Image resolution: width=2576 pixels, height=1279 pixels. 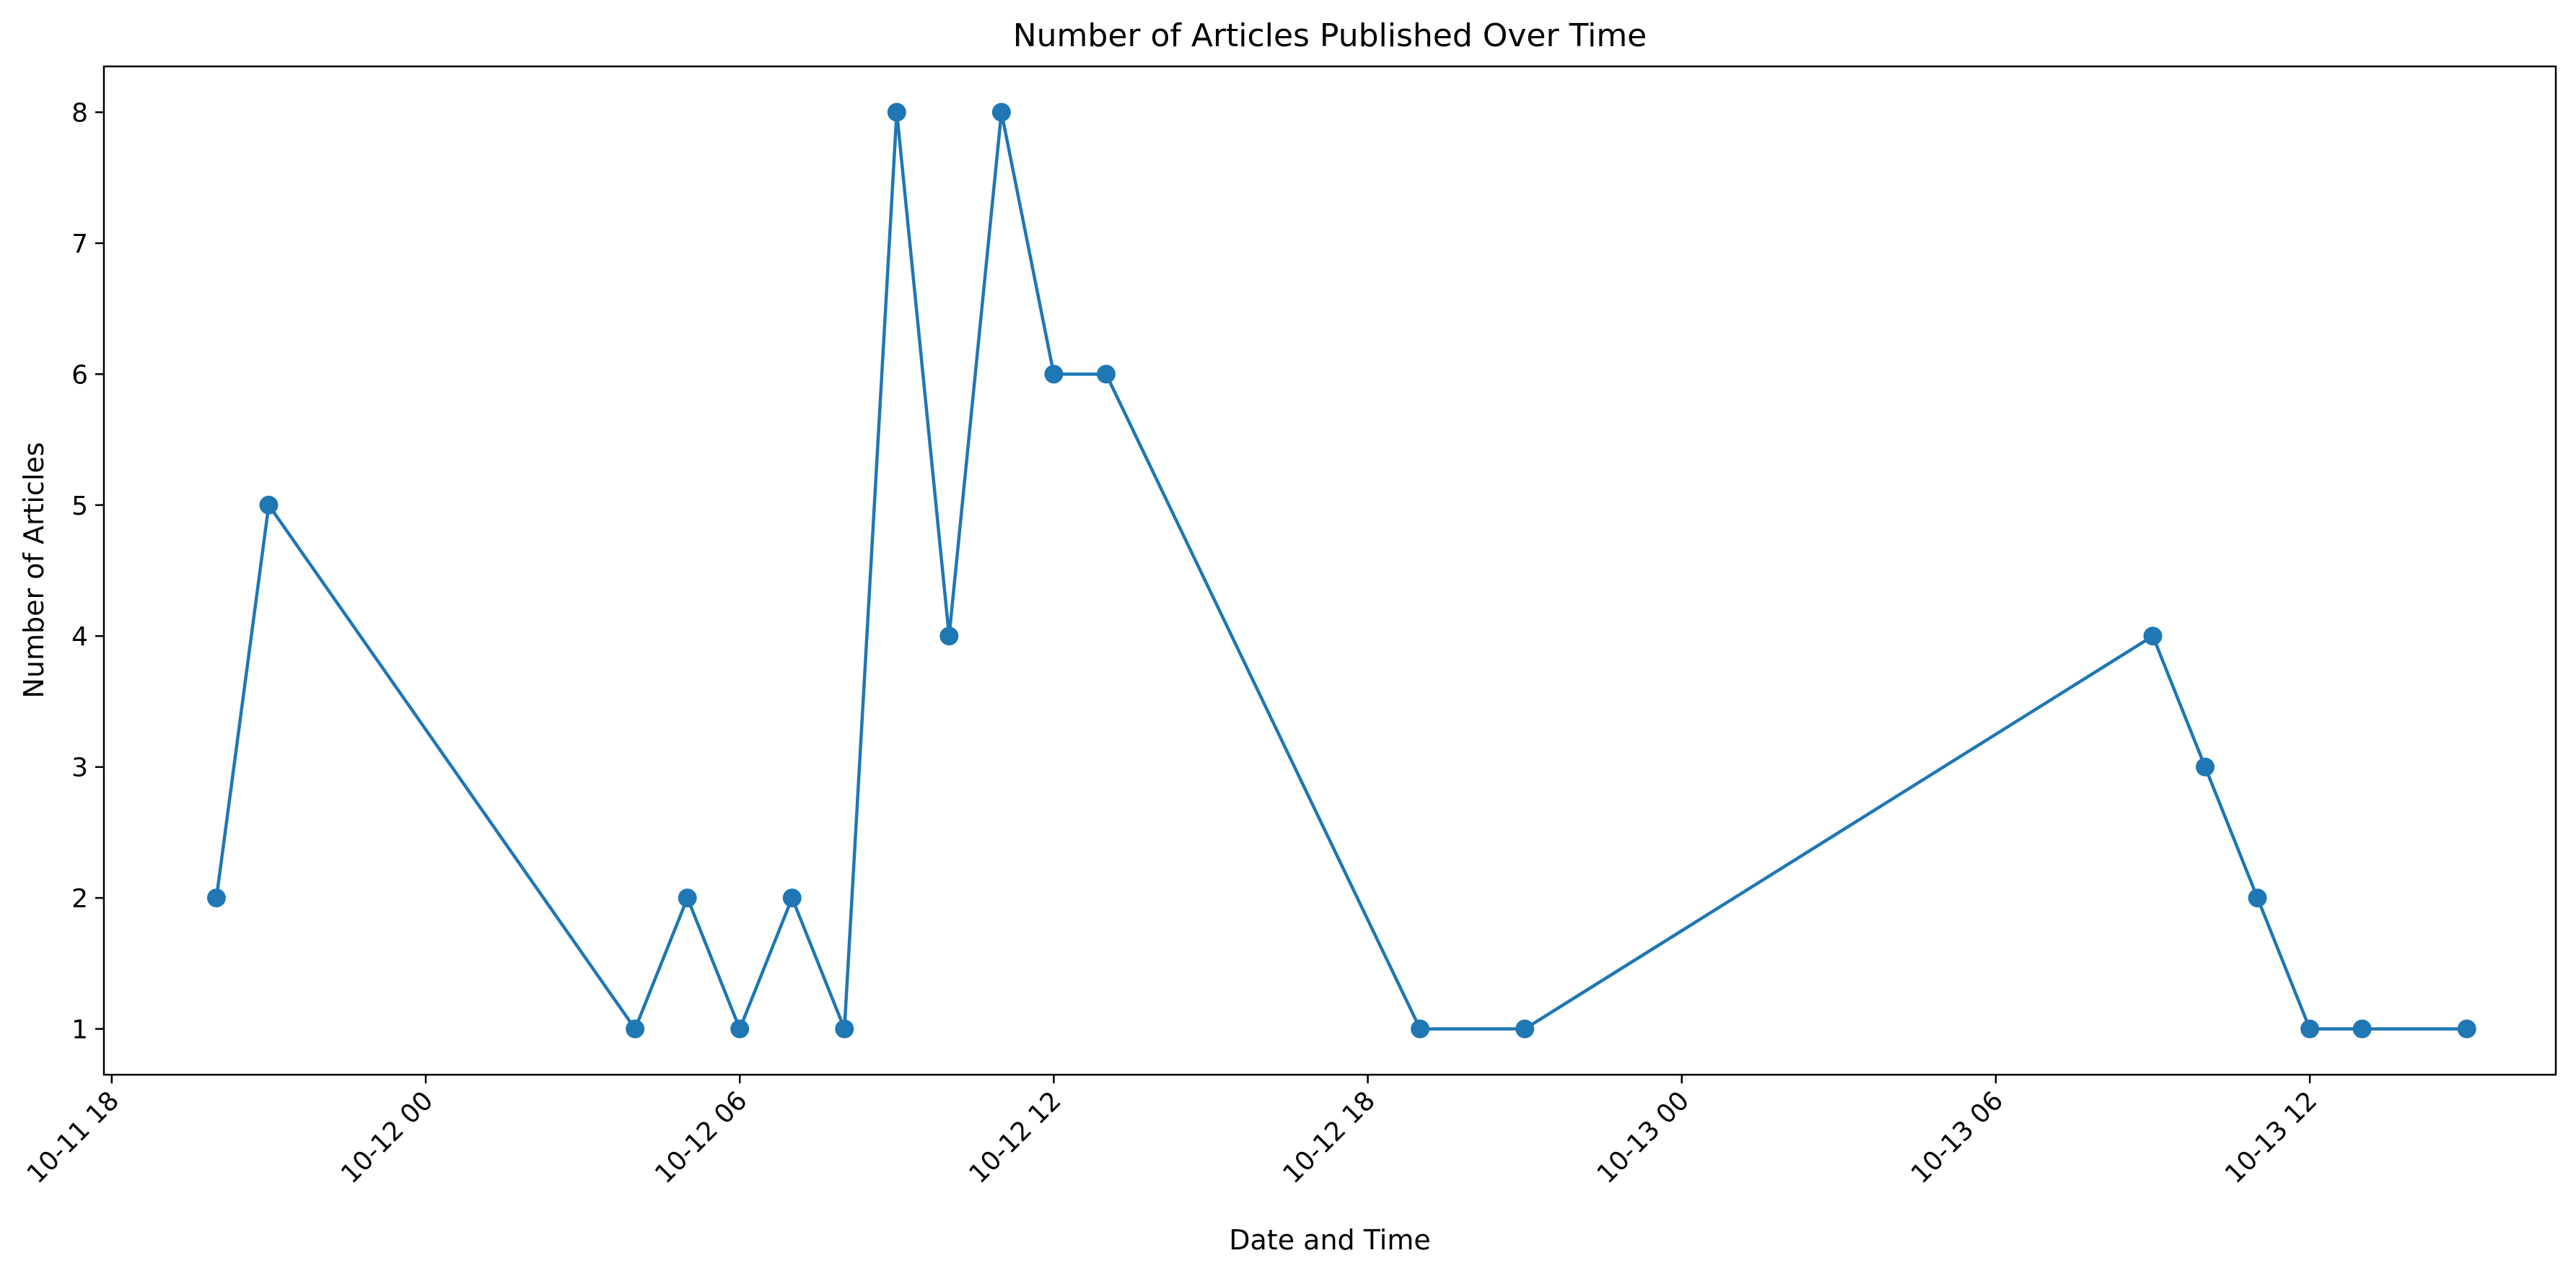 I want to click on y-tick-label: 3, so click(x=79, y=768).